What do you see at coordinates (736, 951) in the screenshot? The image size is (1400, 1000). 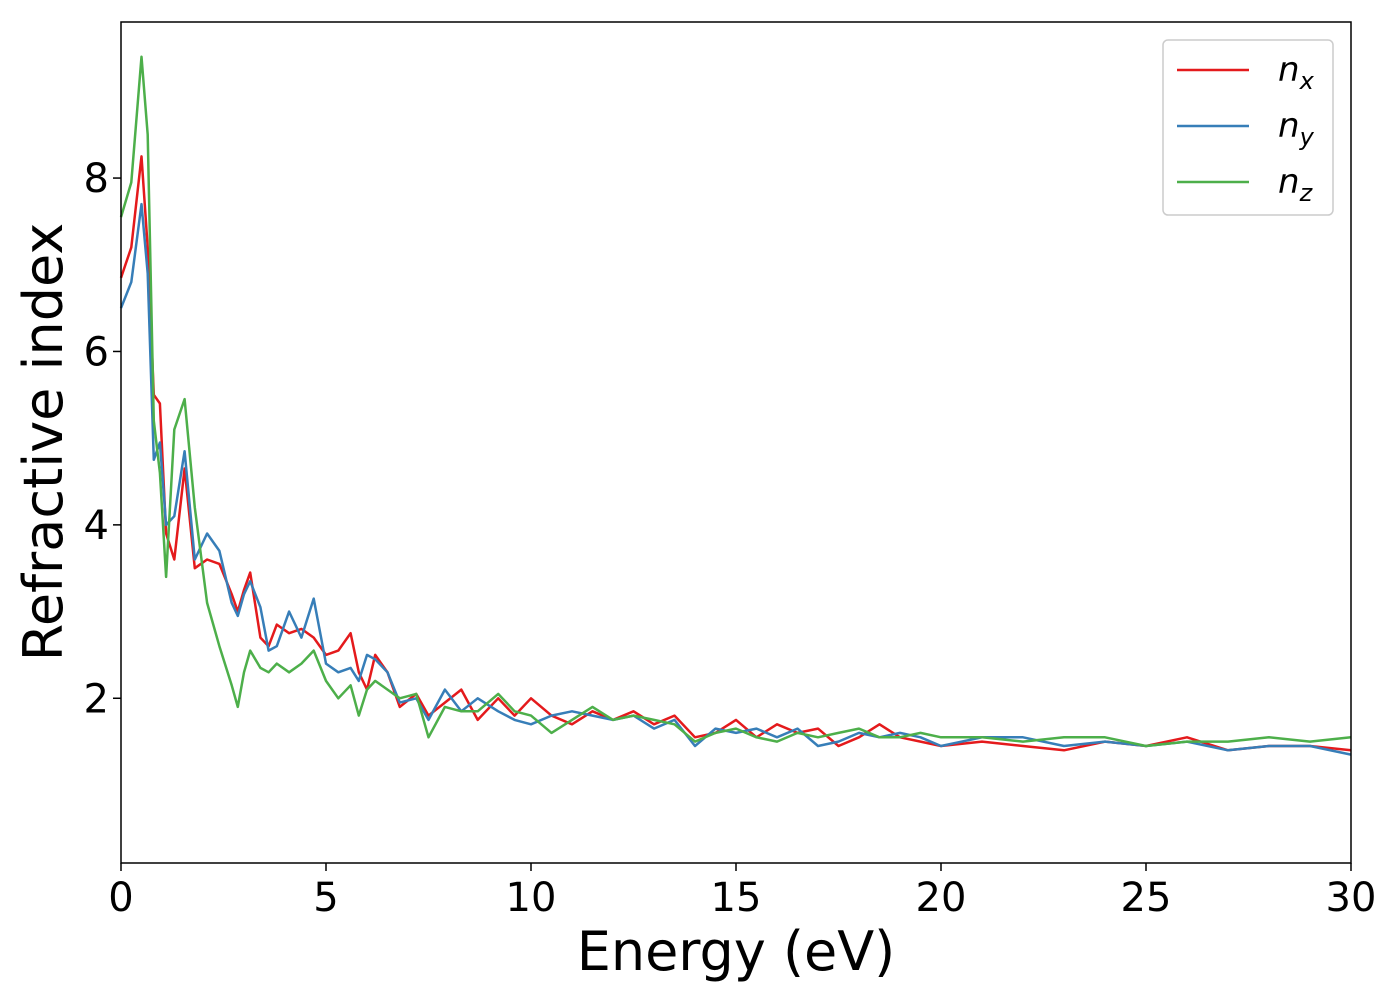 I see `x-axis-label: Energy (eV)` at bounding box center [736, 951].